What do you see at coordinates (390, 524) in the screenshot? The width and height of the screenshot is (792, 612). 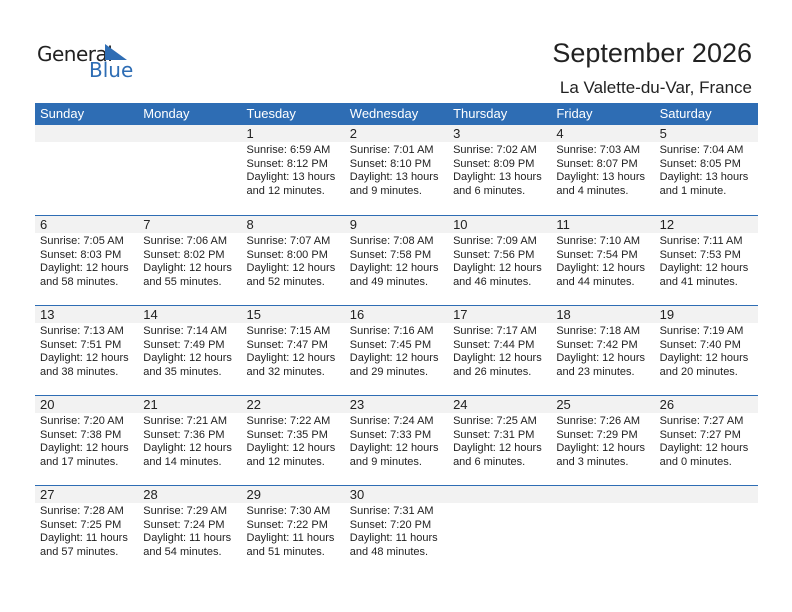 I see `sunset-text: Sunset: 7:20 PM` at bounding box center [390, 524].